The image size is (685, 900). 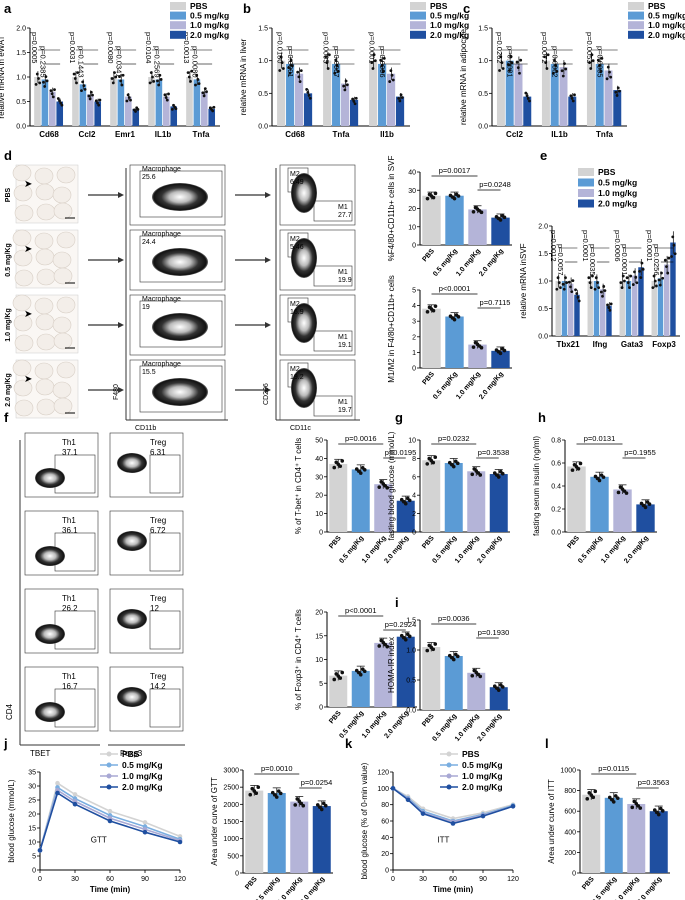 I want to click on x-tick-label: Il1b, so click(x=387, y=134).